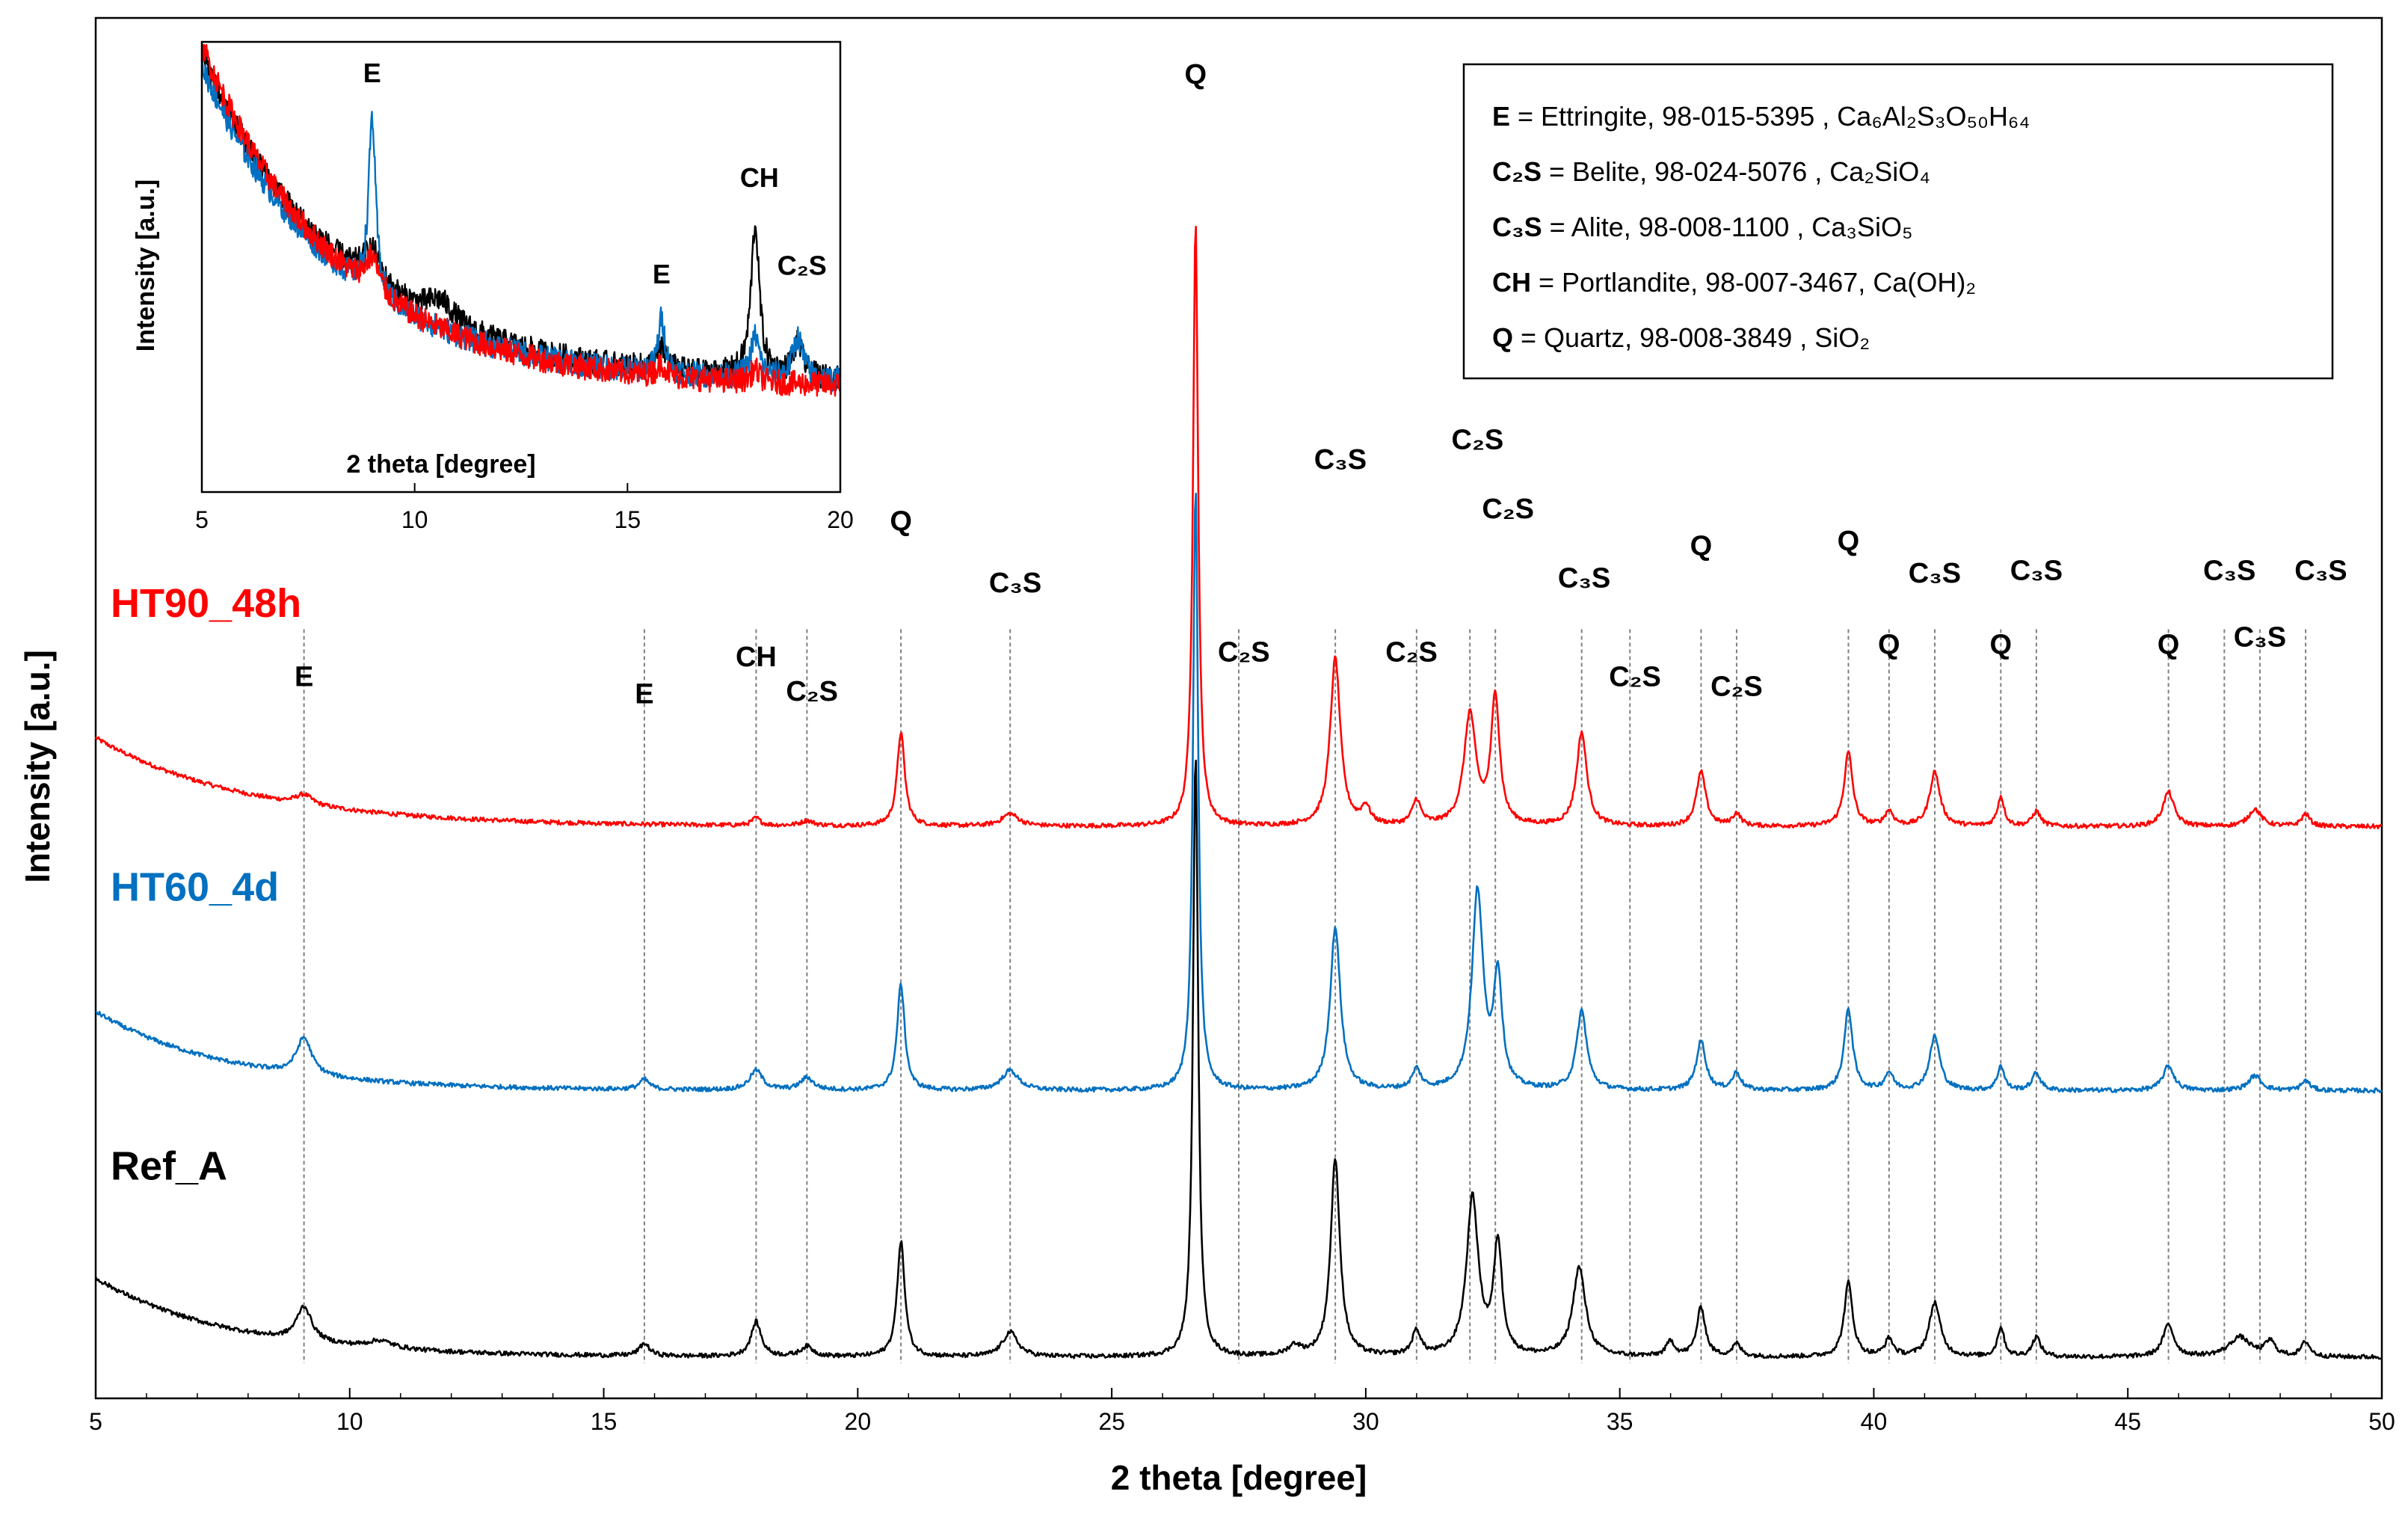  Describe the element at coordinates (1478, 440) in the screenshot. I see `peak-label-10: C₂S` at that location.